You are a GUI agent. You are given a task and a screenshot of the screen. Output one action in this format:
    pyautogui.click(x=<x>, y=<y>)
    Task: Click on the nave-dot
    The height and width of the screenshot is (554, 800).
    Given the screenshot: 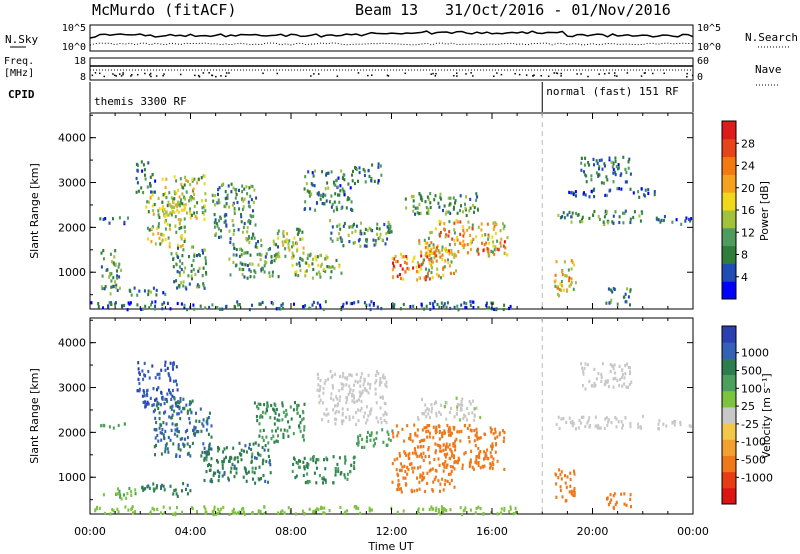 What is the action you would take?
    pyautogui.click(x=203, y=73)
    